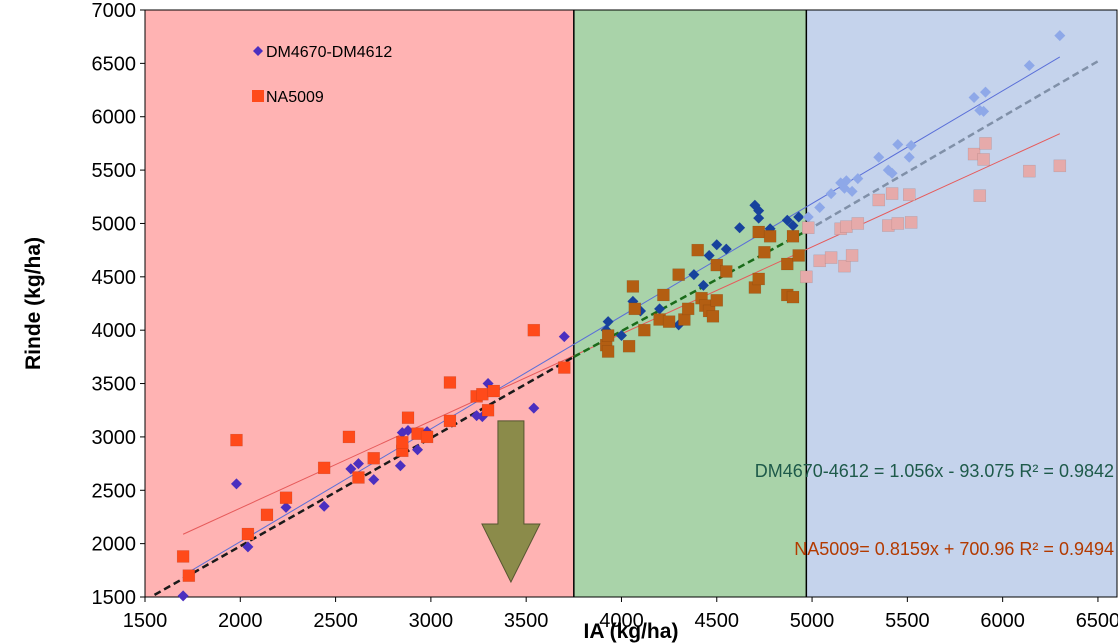 This screenshot has width=1118, height=643. What do you see at coordinates (145, 621) in the screenshot?
I see `x-tick-label: 1500` at bounding box center [145, 621].